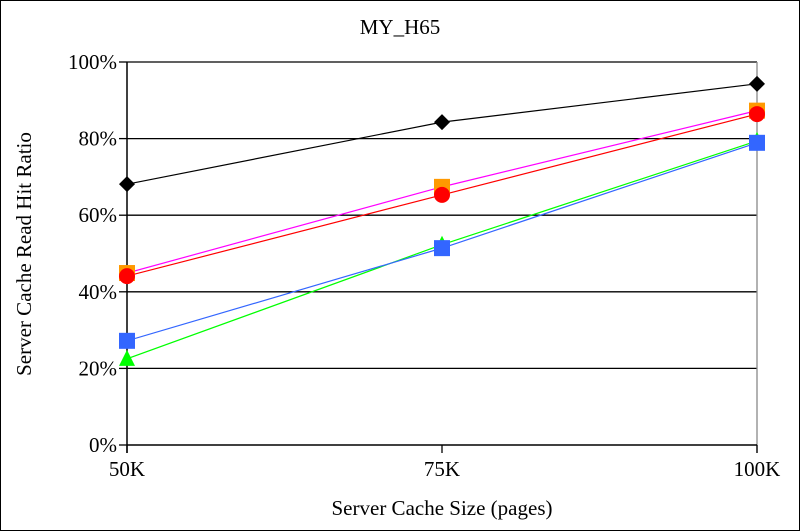  Describe the element at coordinates (98, 368) in the screenshot. I see `y-tick-label: 20%` at that location.